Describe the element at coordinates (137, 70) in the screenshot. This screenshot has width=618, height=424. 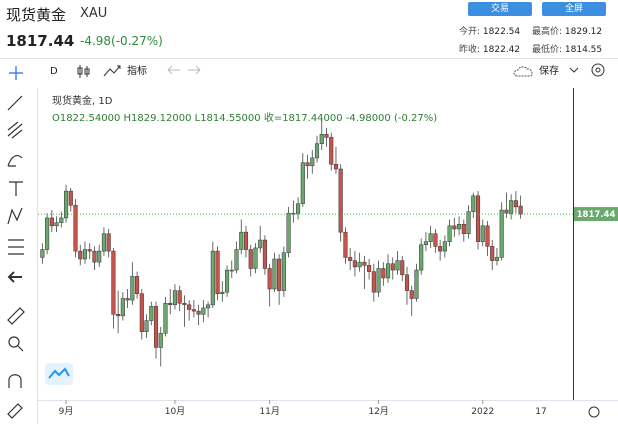
I see `indicators-button: 指标` at that location.